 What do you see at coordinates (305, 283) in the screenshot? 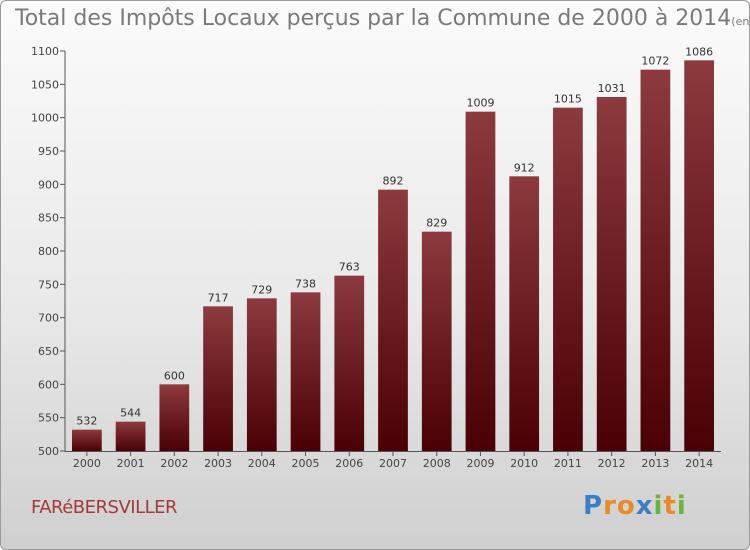
I see `bar-value-label: 738` at bounding box center [305, 283].